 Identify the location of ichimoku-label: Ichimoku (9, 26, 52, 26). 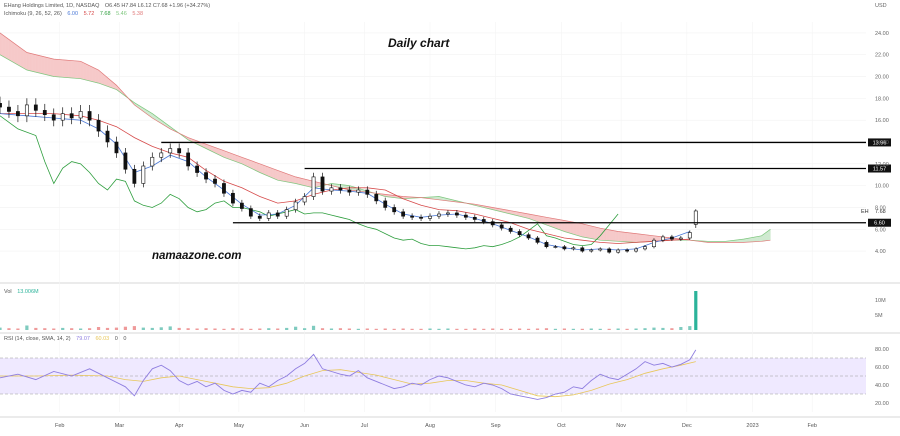
(33, 14).